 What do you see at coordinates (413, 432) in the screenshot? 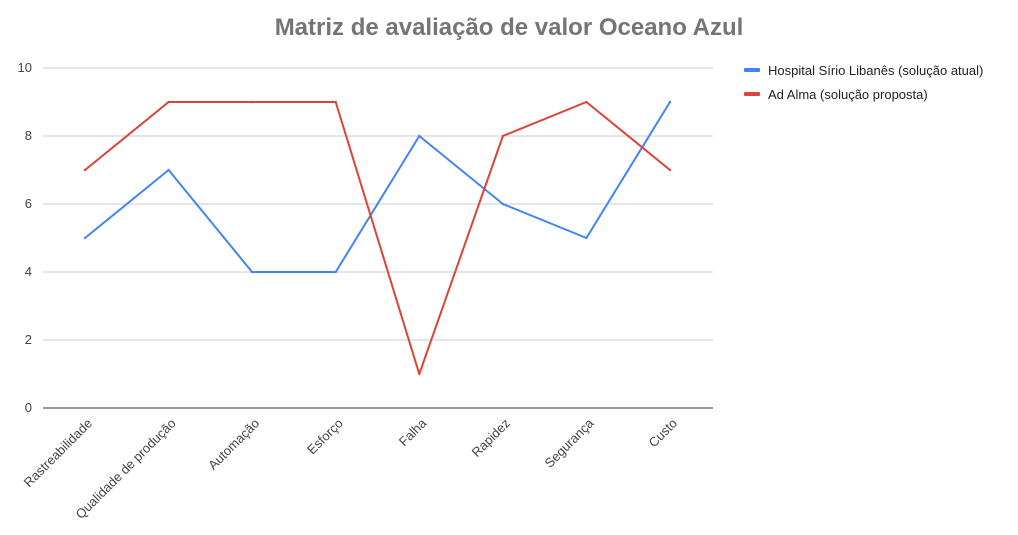
I see `x-tick-label: Falha` at bounding box center [413, 432].